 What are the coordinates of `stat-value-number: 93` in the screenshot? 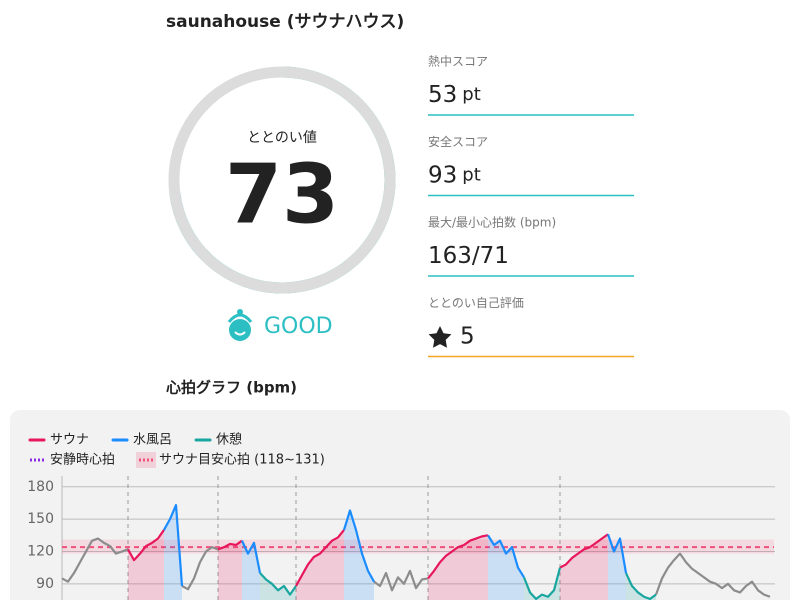 It's located at (442, 175).